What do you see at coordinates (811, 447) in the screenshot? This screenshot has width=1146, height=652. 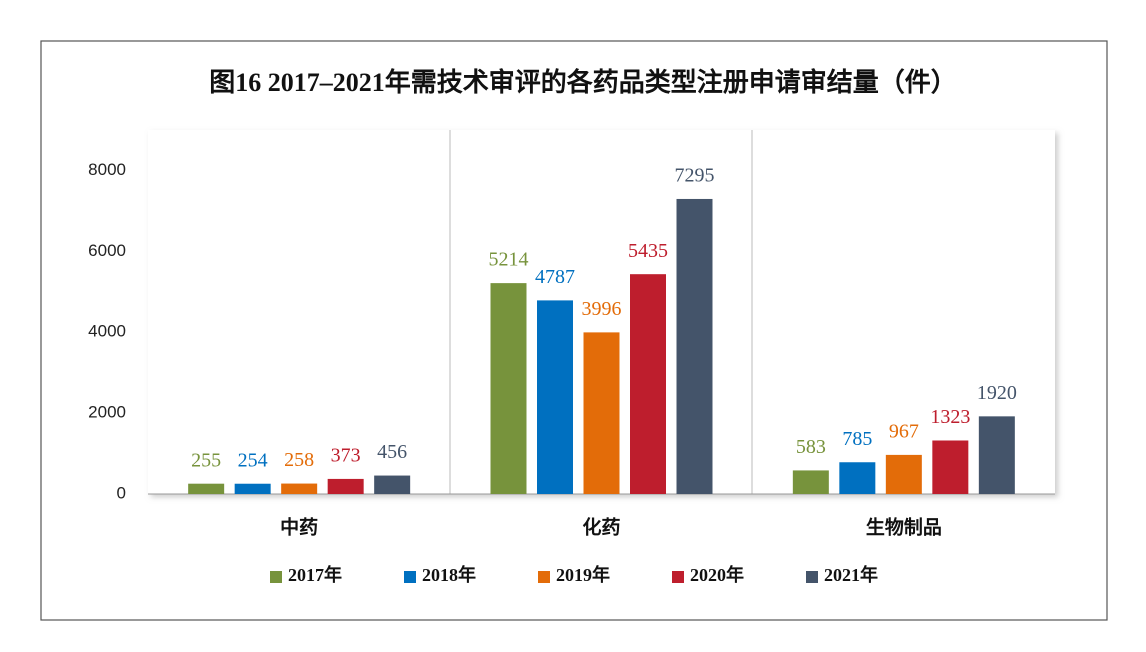 I see `value-label: 583` at bounding box center [811, 447].